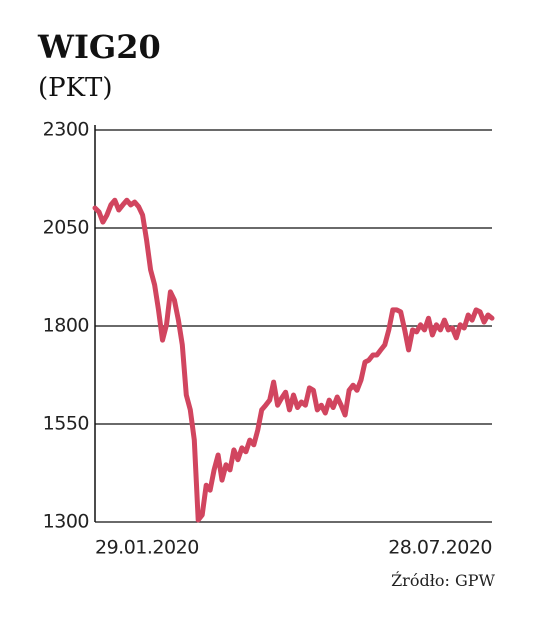 The height and width of the screenshot is (634, 536). What do you see at coordinates (440, 548) in the screenshot?
I see `x-tick-label: 28.07.2020` at bounding box center [440, 548].